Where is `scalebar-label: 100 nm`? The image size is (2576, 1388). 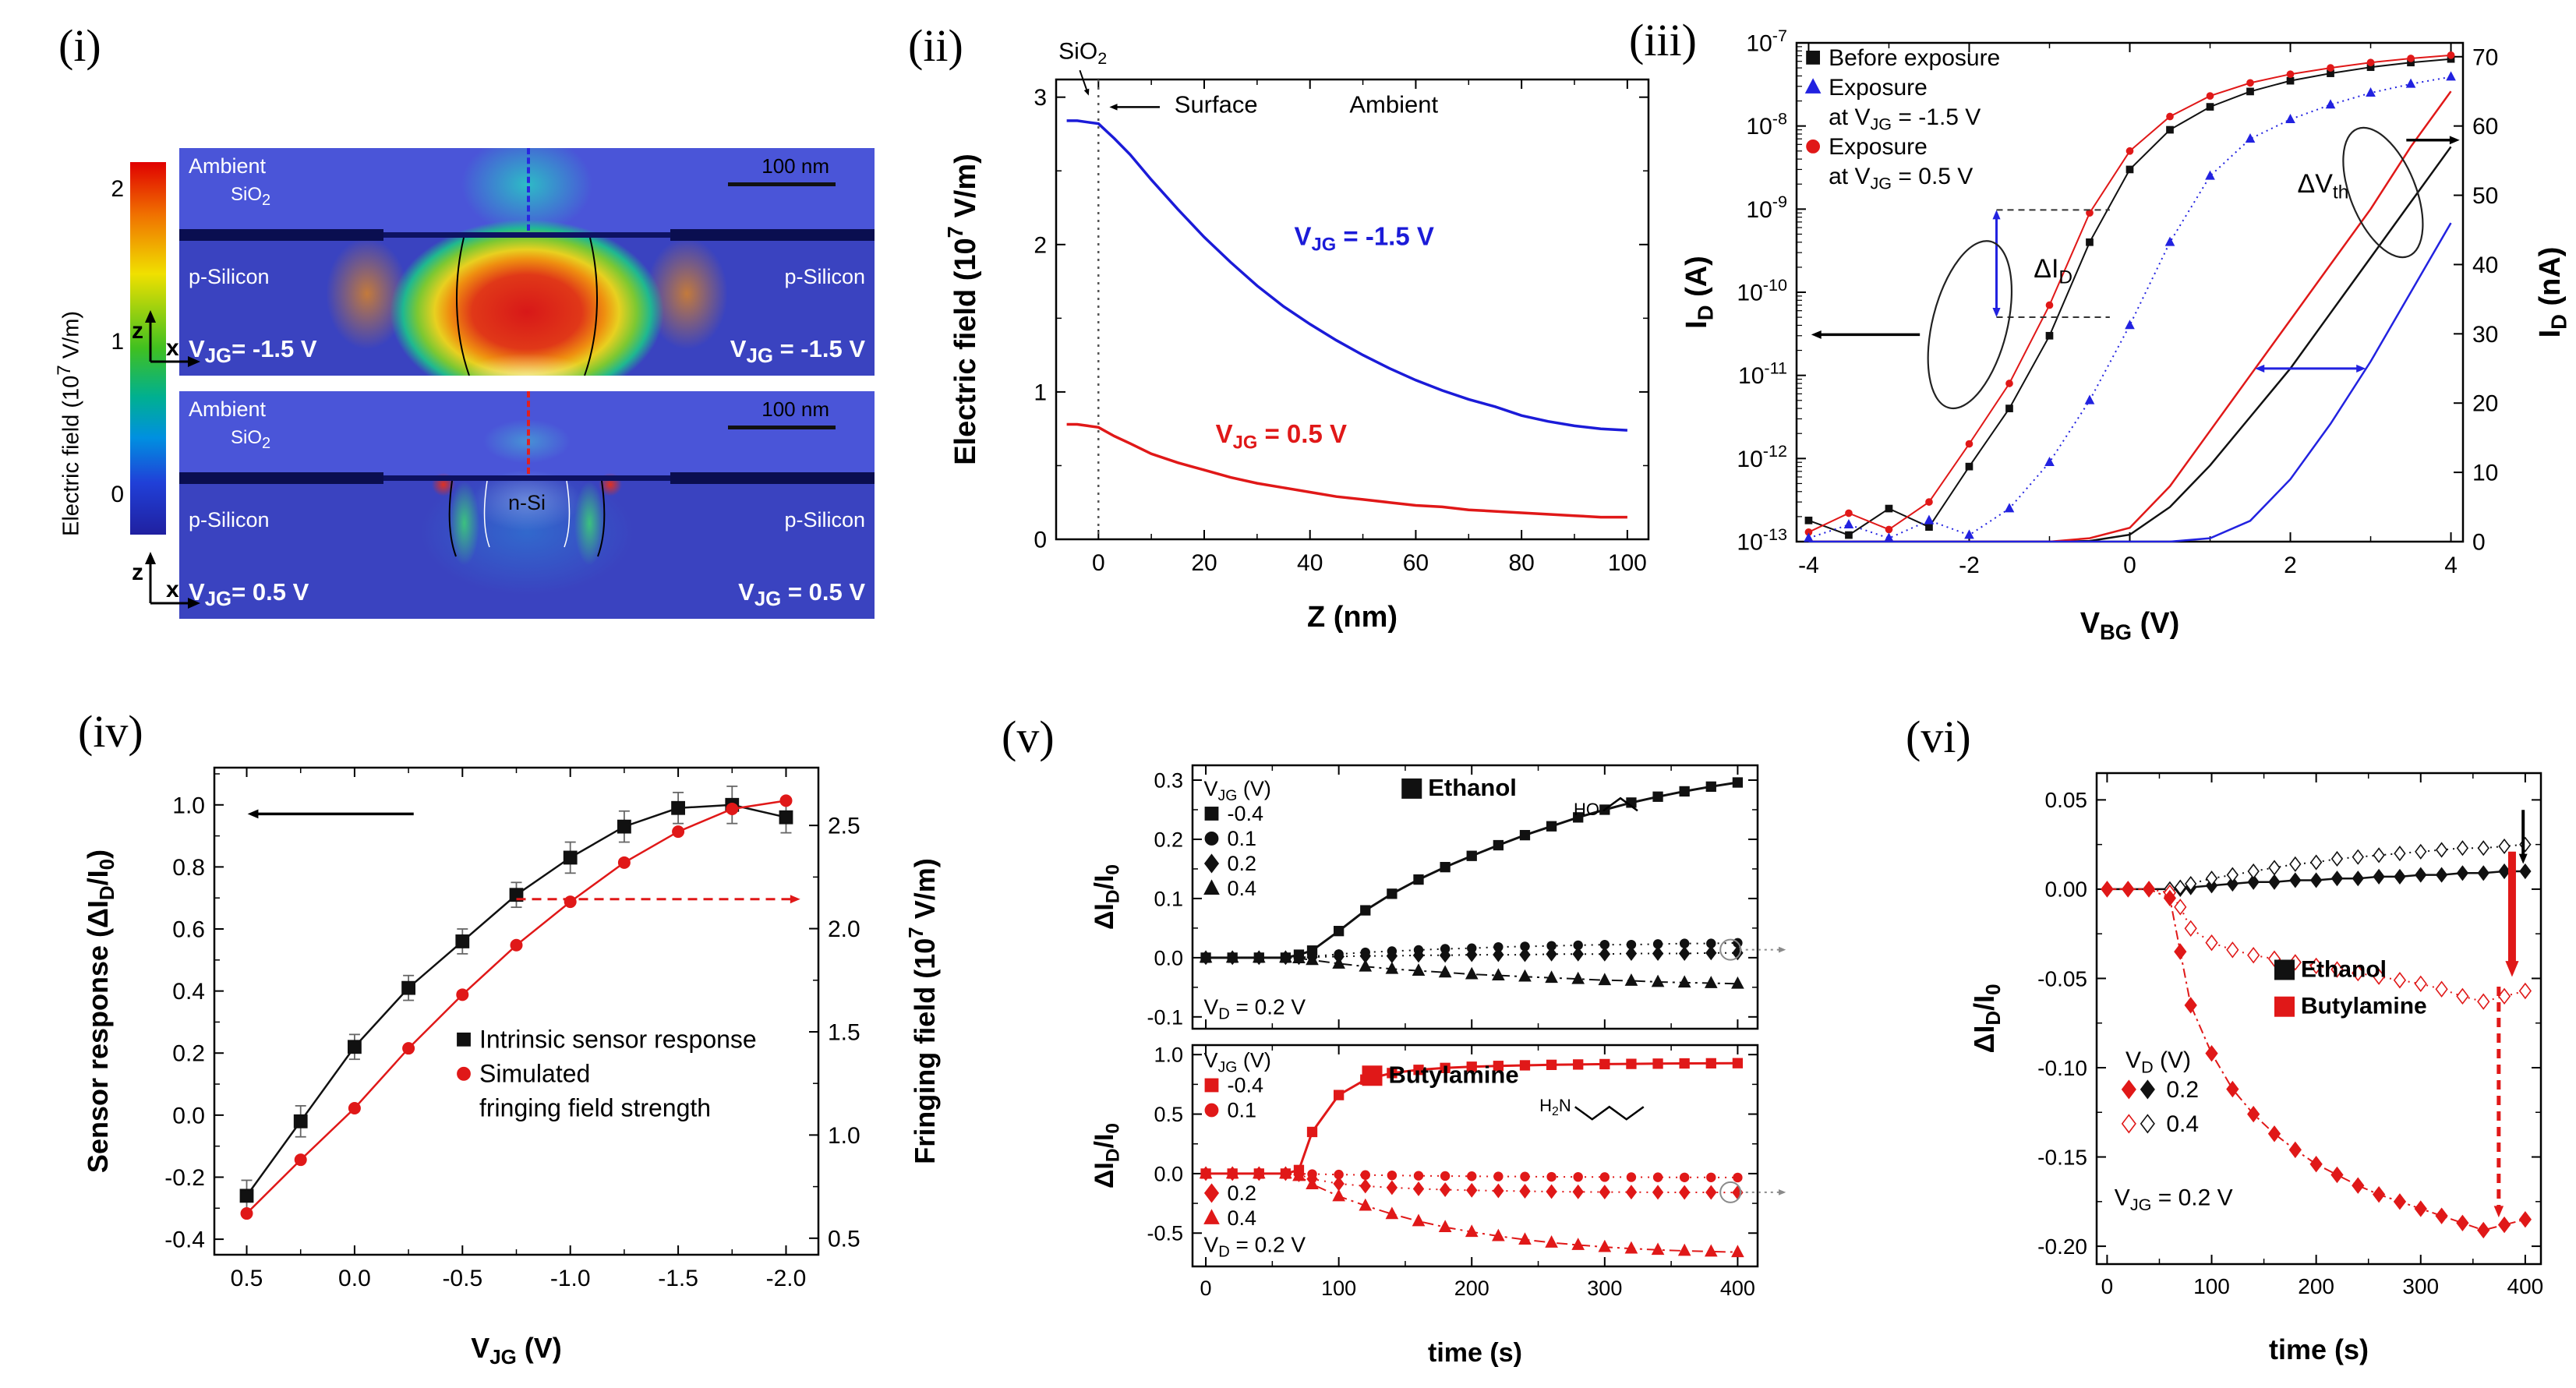 scalebar-label: 100 nm is located at coordinates (795, 409).